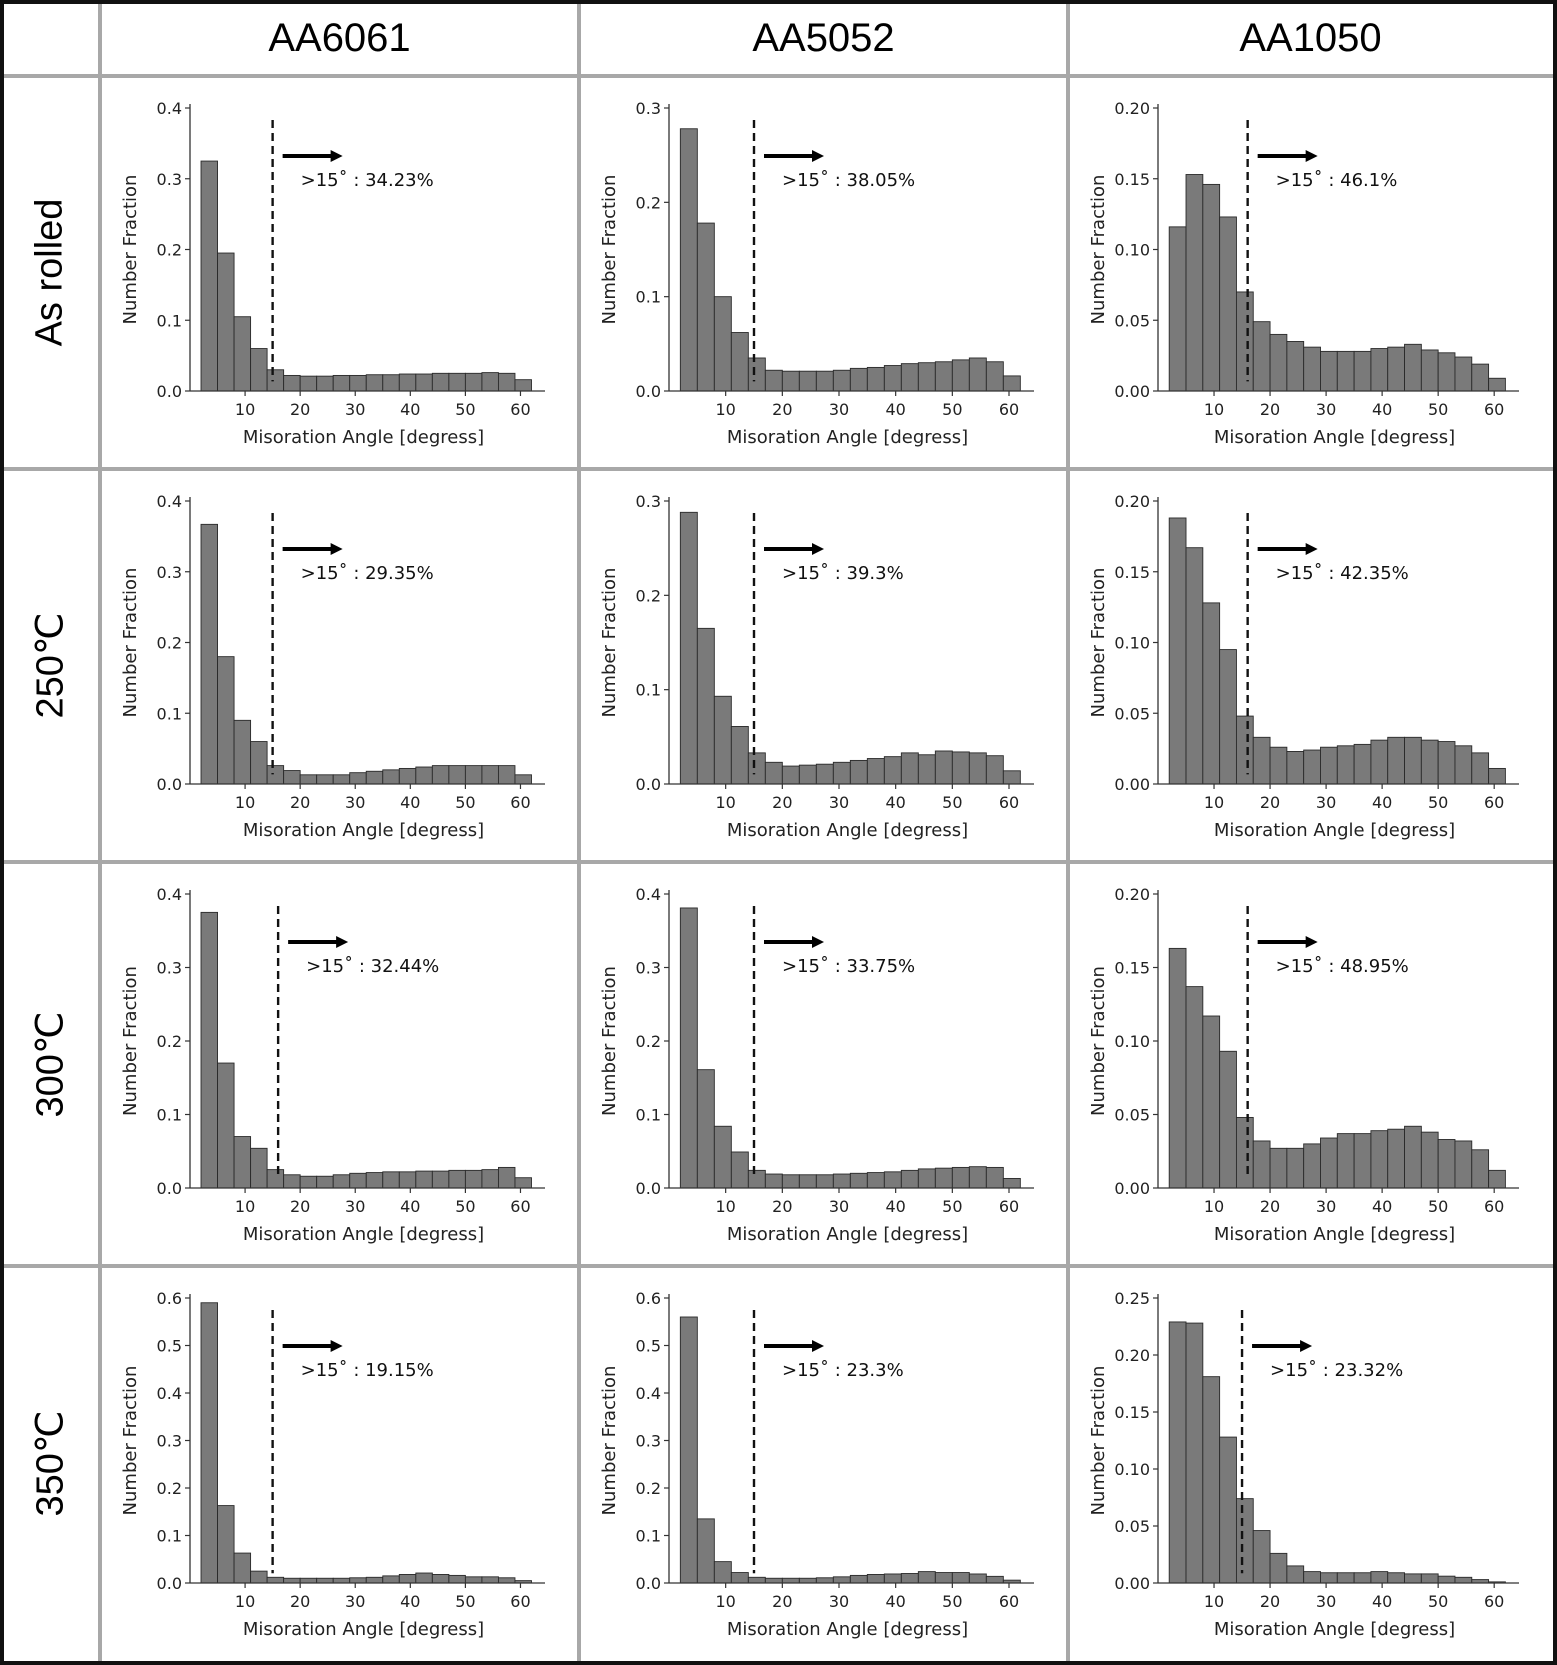  I want to click on annotation-label: >15˚ : 38.05%, so click(848, 180).